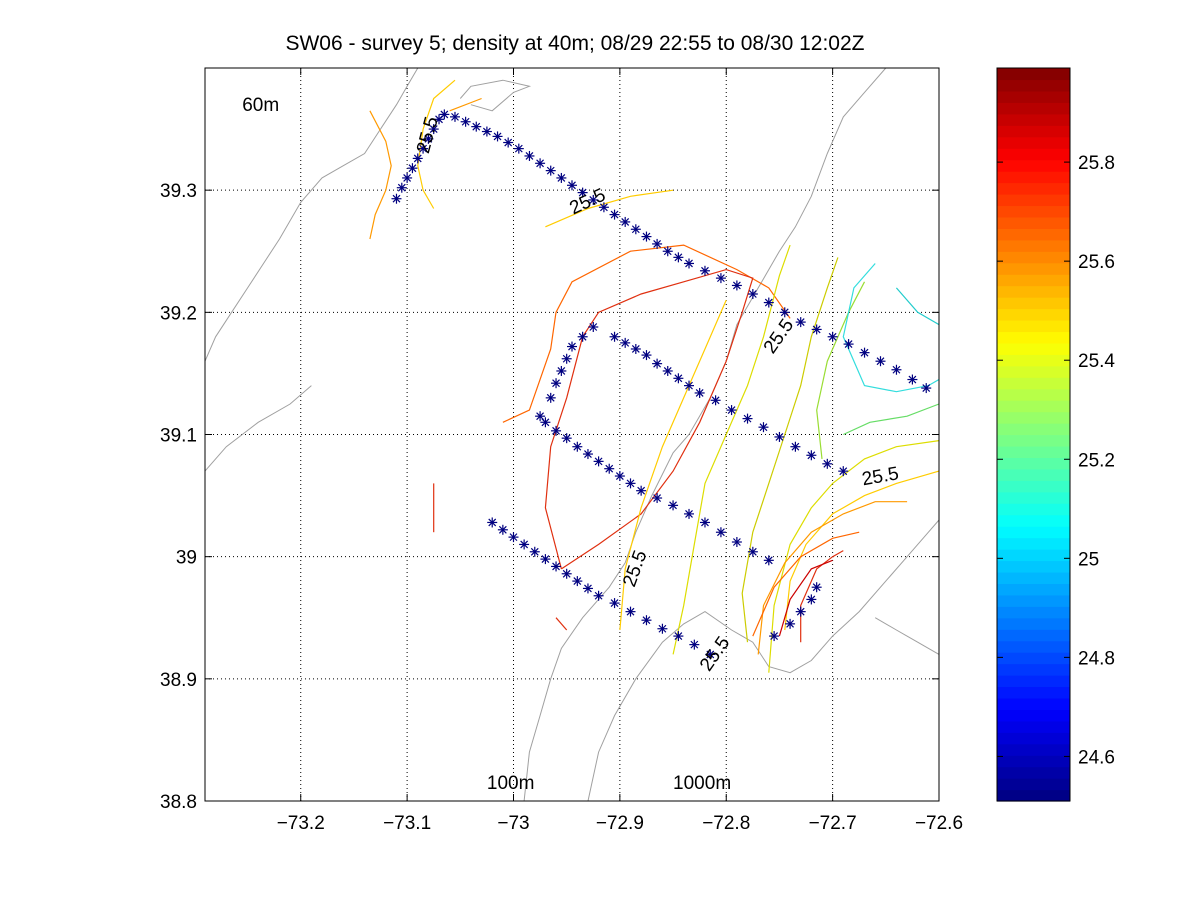 Image resolution: width=1201 pixels, height=901 pixels. What do you see at coordinates (1033, 434) in the screenshot?
I see `colorbar-frame` at bounding box center [1033, 434].